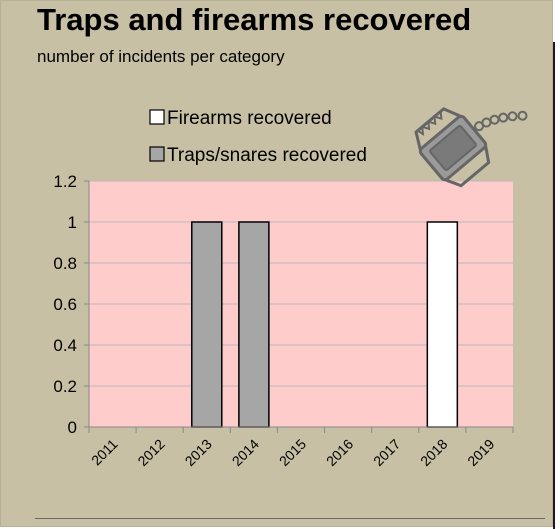 Image resolution: width=560 pixels, height=529 pixels. What do you see at coordinates (339, 452) in the screenshot?
I see `x-tick-label: 2016` at bounding box center [339, 452].